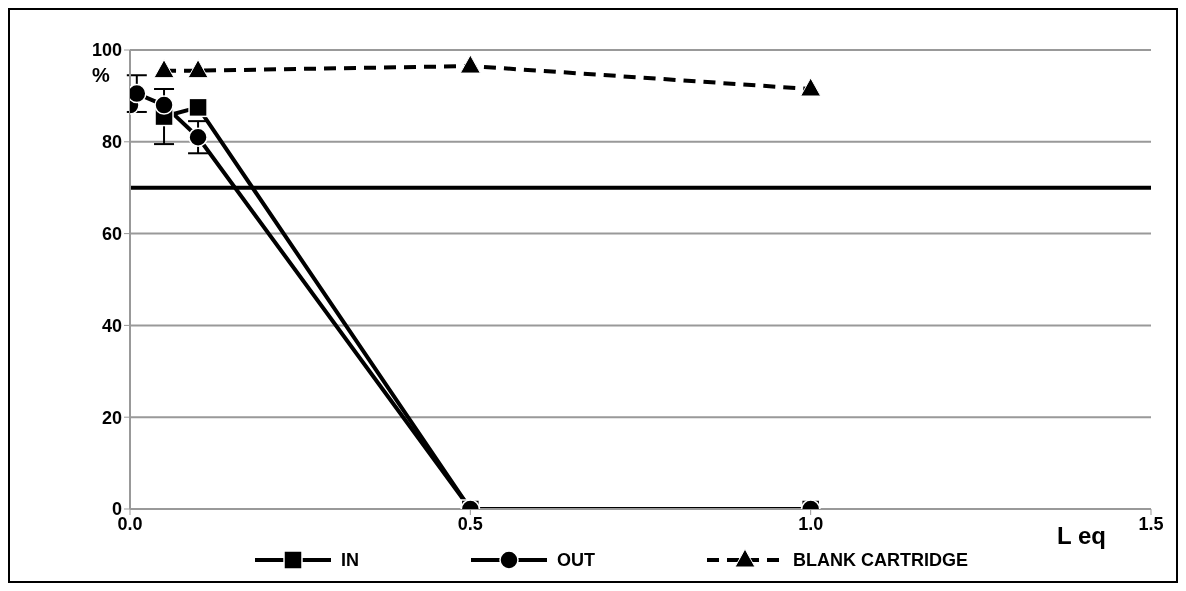  What do you see at coordinates (1151, 523) in the screenshot?
I see `x-tick-label: 1.5` at bounding box center [1151, 523].